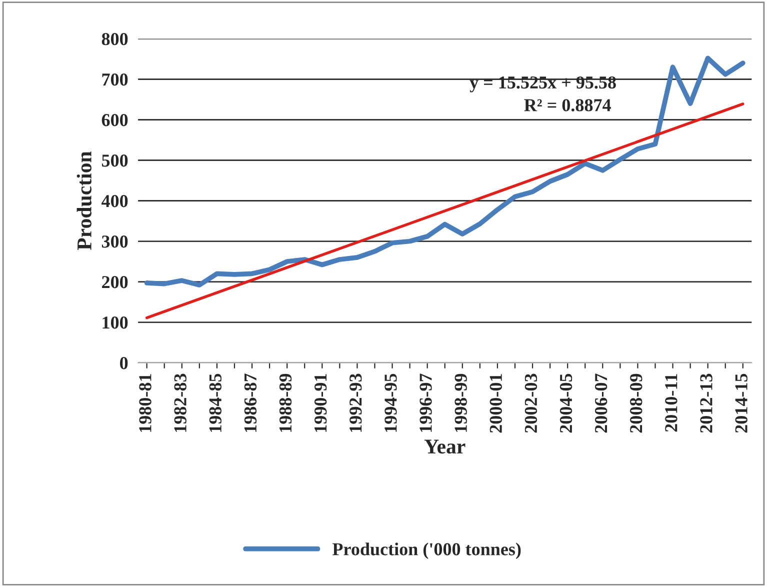 The image size is (767, 587). What do you see at coordinates (124, 363) in the screenshot?
I see `y-tick-label: 0` at bounding box center [124, 363].